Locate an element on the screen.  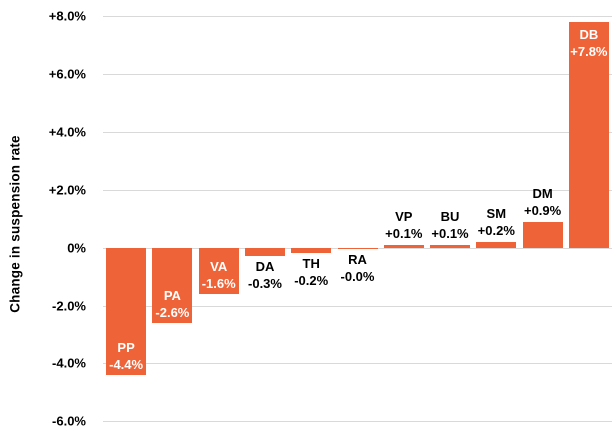
bar-label: TH -0.2% is located at coordinates (311, 272).